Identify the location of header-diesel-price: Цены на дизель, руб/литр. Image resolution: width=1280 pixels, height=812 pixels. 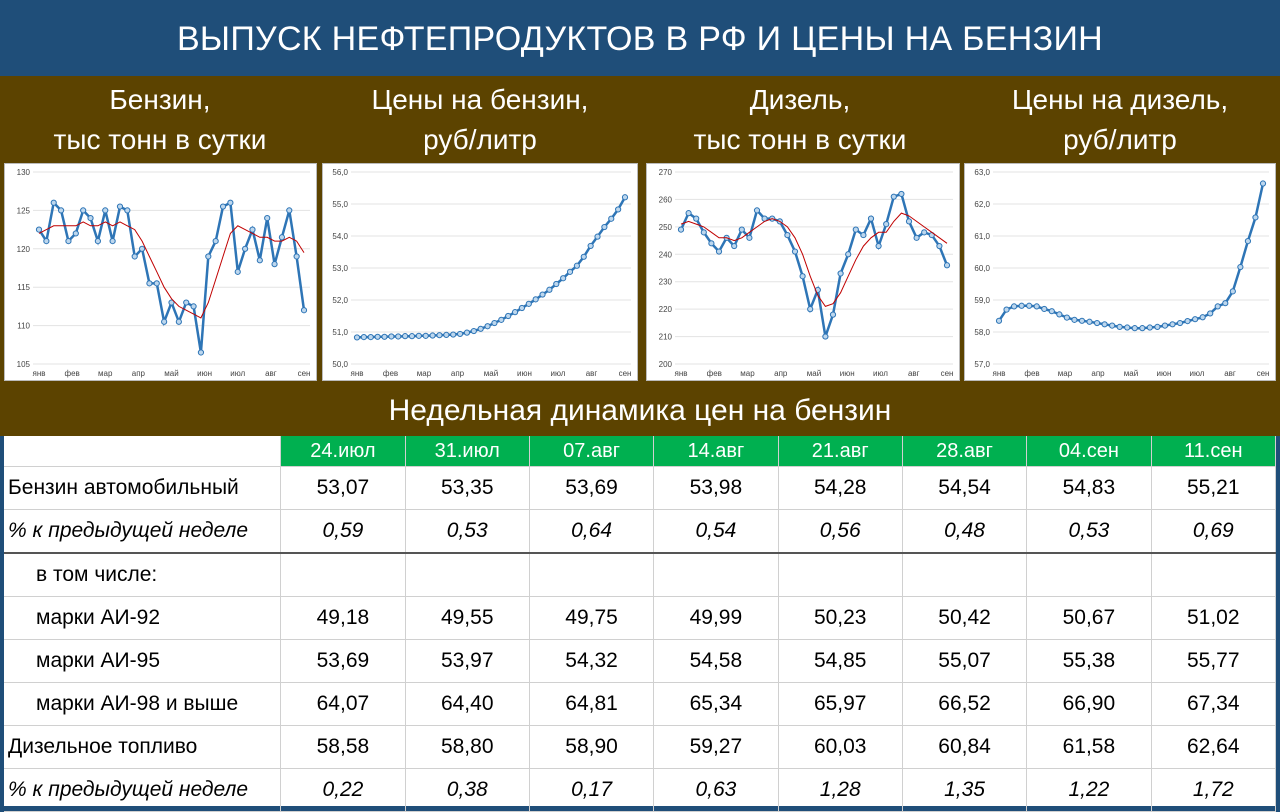
(1120, 119).